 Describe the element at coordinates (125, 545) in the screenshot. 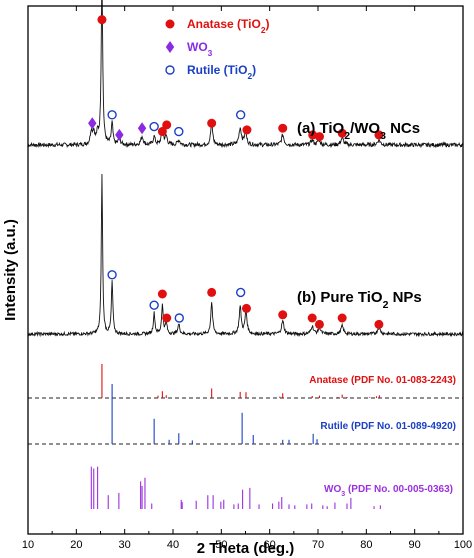

I see `x-tick-label: 30` at that location.